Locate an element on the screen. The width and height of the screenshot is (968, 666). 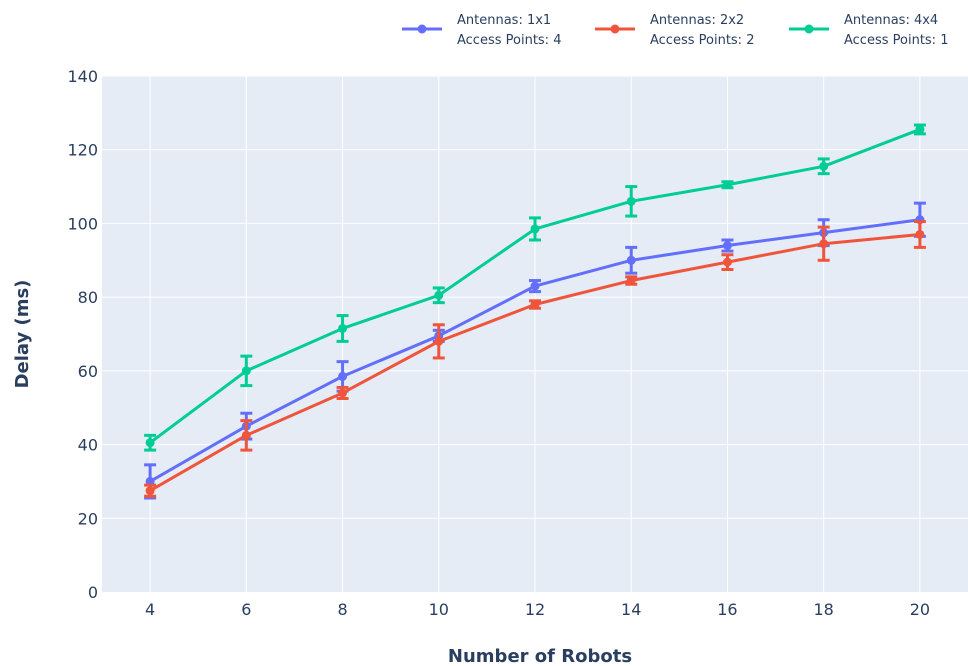
x-tick-label: 14 is located at coordinates (631, 609).